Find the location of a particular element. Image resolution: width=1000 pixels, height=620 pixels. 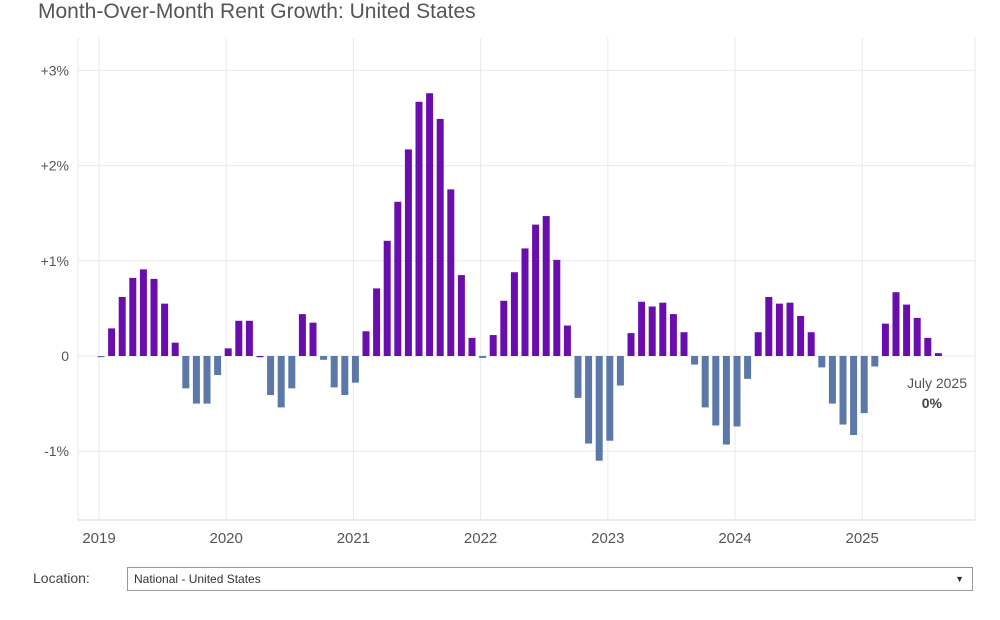

location-label: Location: is located at coordinates (61, 578).